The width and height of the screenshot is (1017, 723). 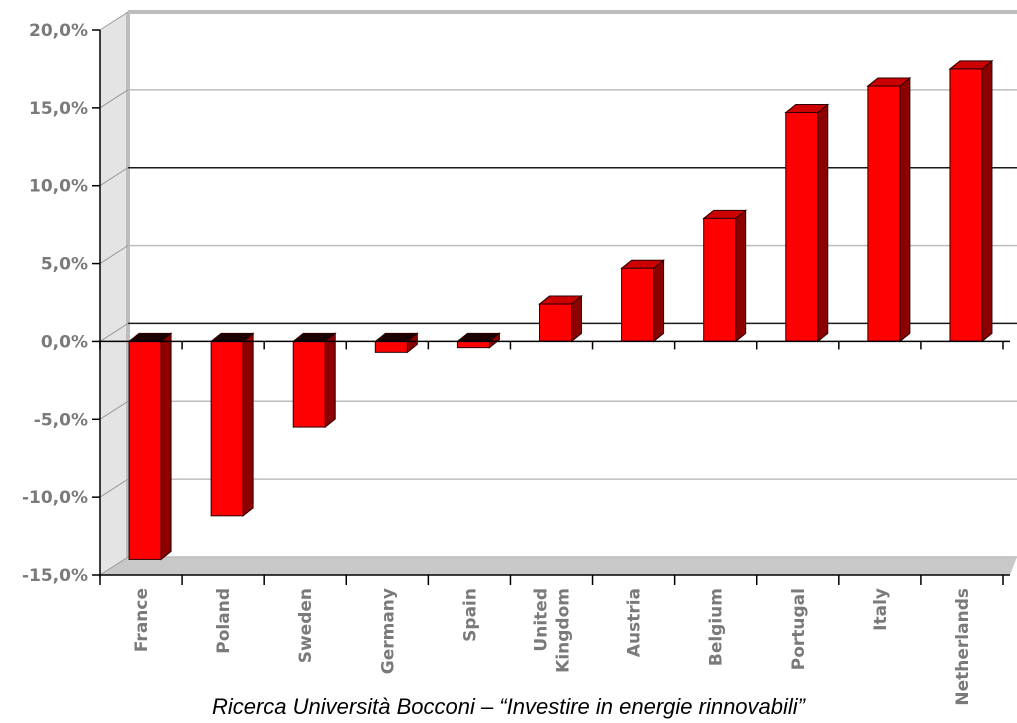 I want to click on bar-belgium, so click(x=725, y=276).